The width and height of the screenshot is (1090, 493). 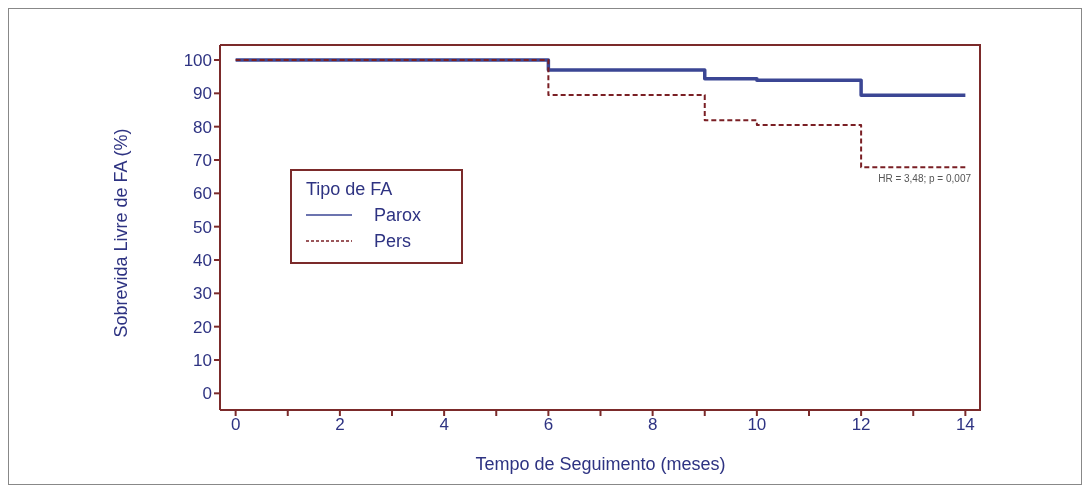 What do you see at coordinates (398, 215) in the screenshot?
I see `legend-label: Parox` at bounding box center [398, 215].